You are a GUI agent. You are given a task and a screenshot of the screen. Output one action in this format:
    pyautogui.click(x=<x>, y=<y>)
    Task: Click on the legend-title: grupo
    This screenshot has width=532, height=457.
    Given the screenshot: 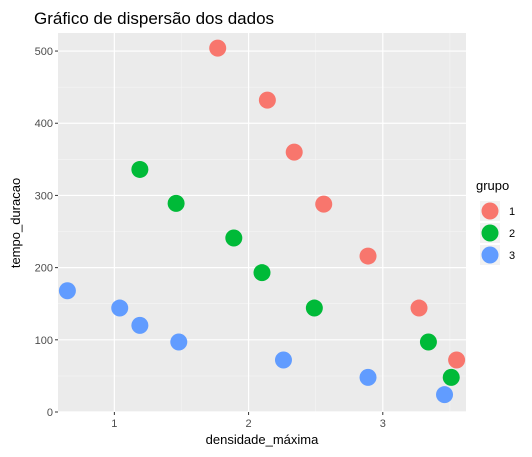 What is the action you would take?
    pyautogui.click(x=492, y=185)
    